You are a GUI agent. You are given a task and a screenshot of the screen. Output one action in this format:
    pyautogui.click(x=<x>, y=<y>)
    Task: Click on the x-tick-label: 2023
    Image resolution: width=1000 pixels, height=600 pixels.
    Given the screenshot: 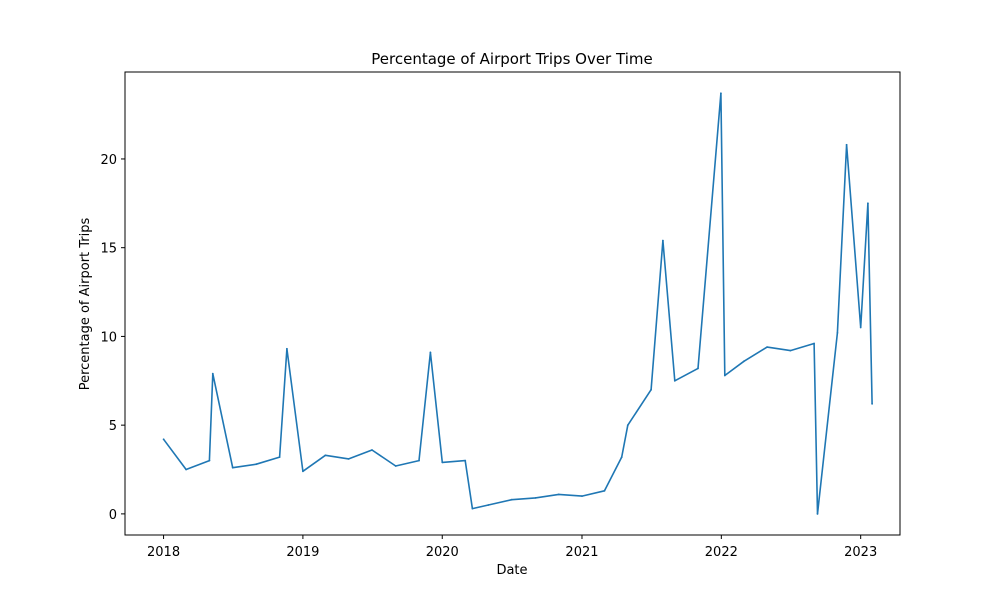 What is the action you would take?
    pyautogui.click(x=860, y=552)
    